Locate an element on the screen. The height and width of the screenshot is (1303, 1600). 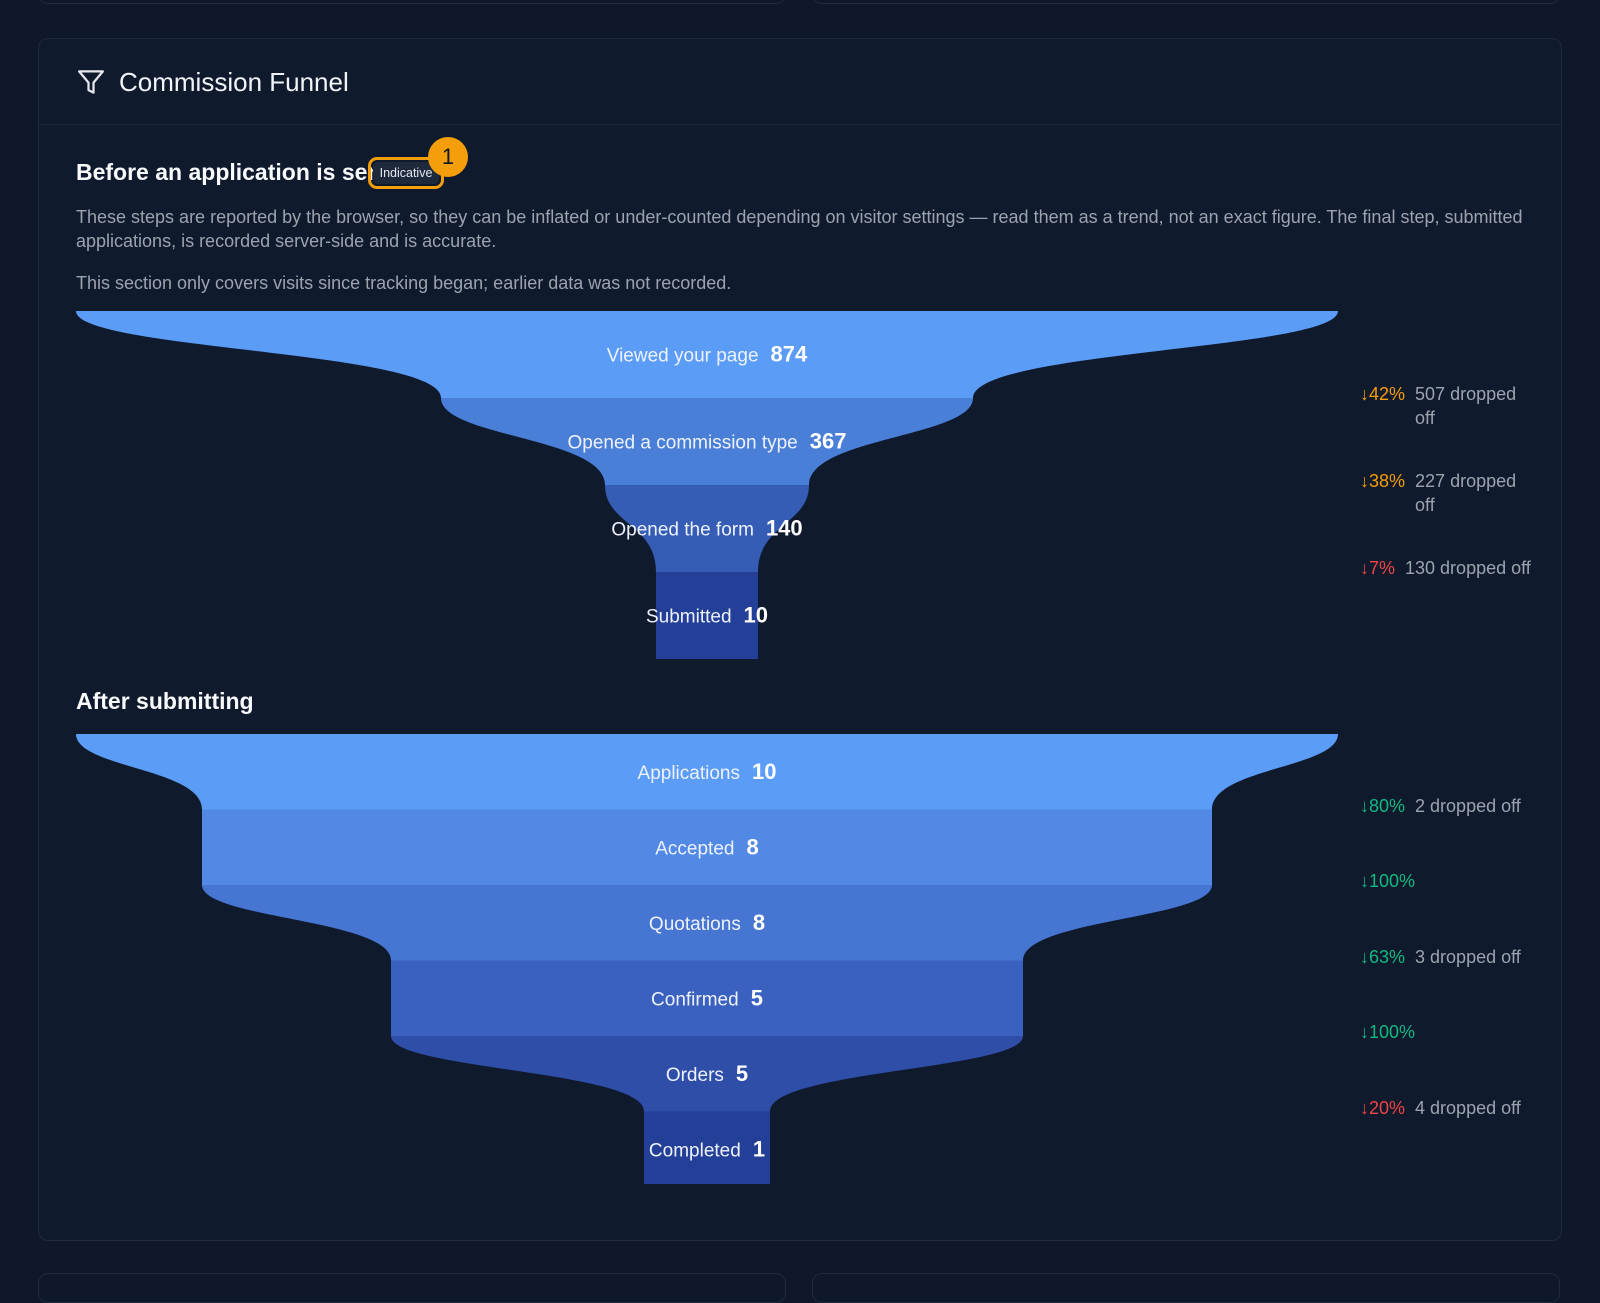
before-step-label: Viewed your page 874 is located at coordinates (707, 354).